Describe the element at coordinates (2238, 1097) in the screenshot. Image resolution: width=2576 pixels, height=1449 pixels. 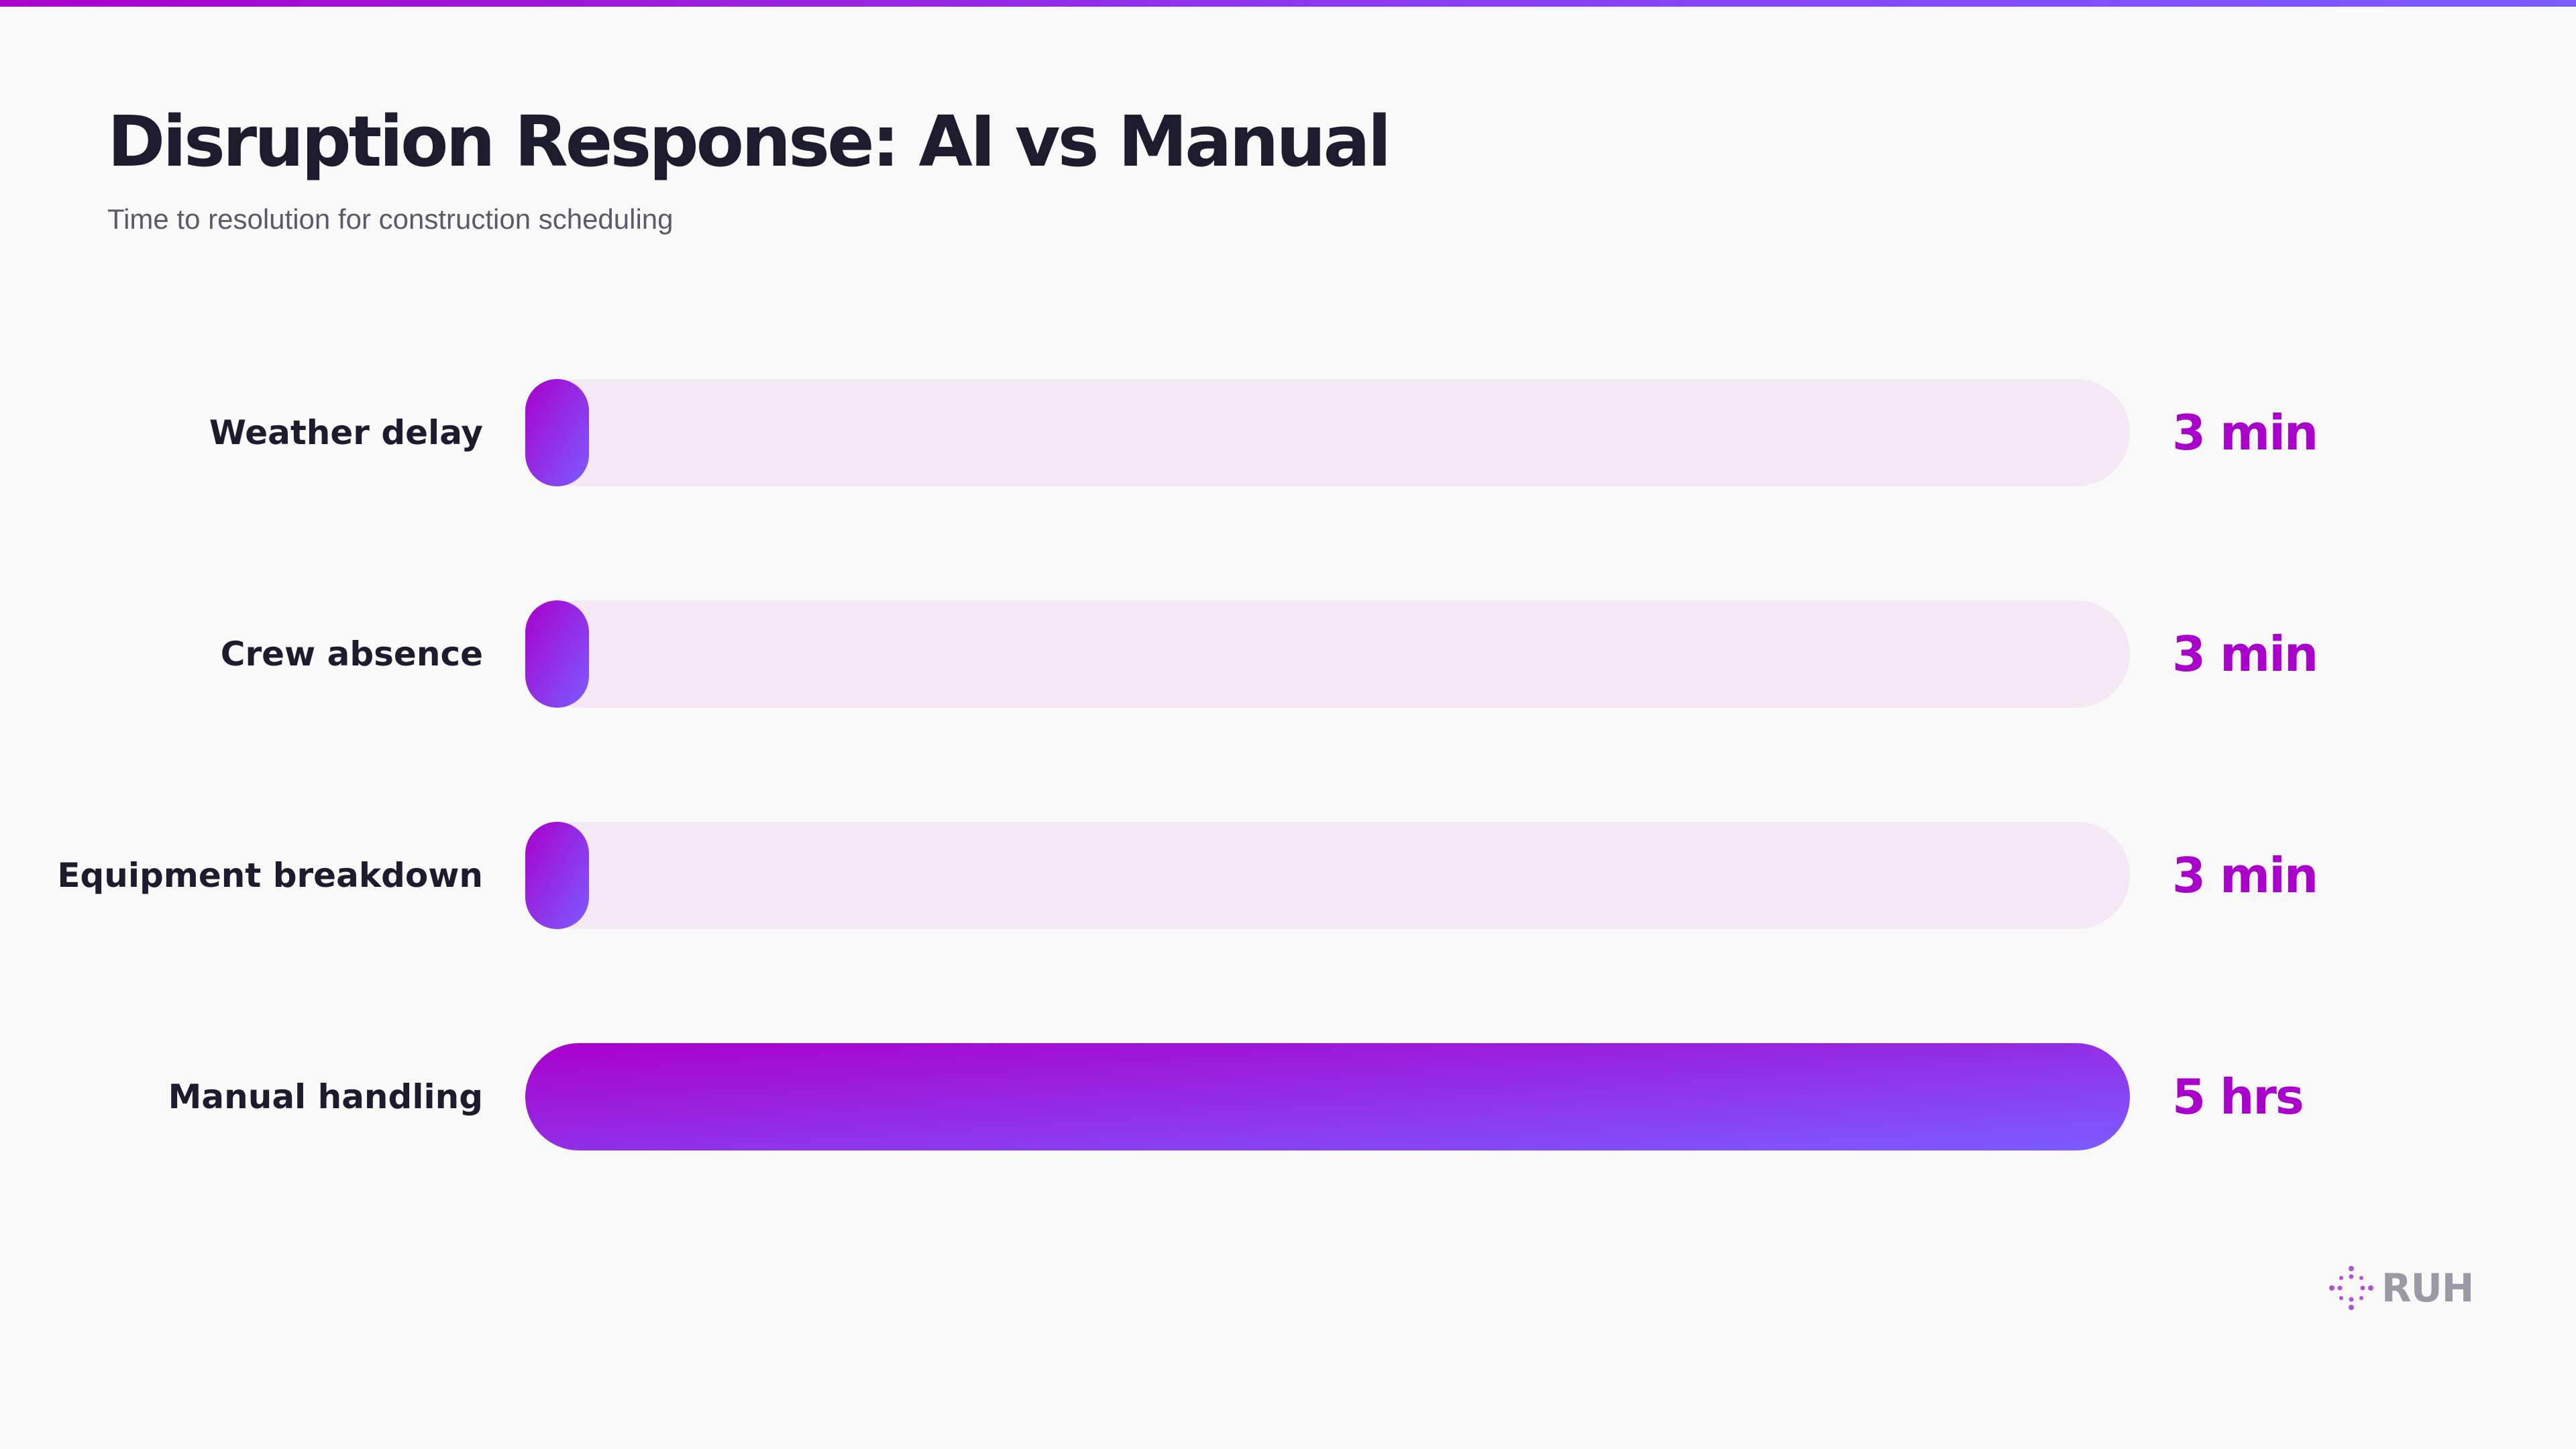
I see `value-label: 5 hrs` at that location.